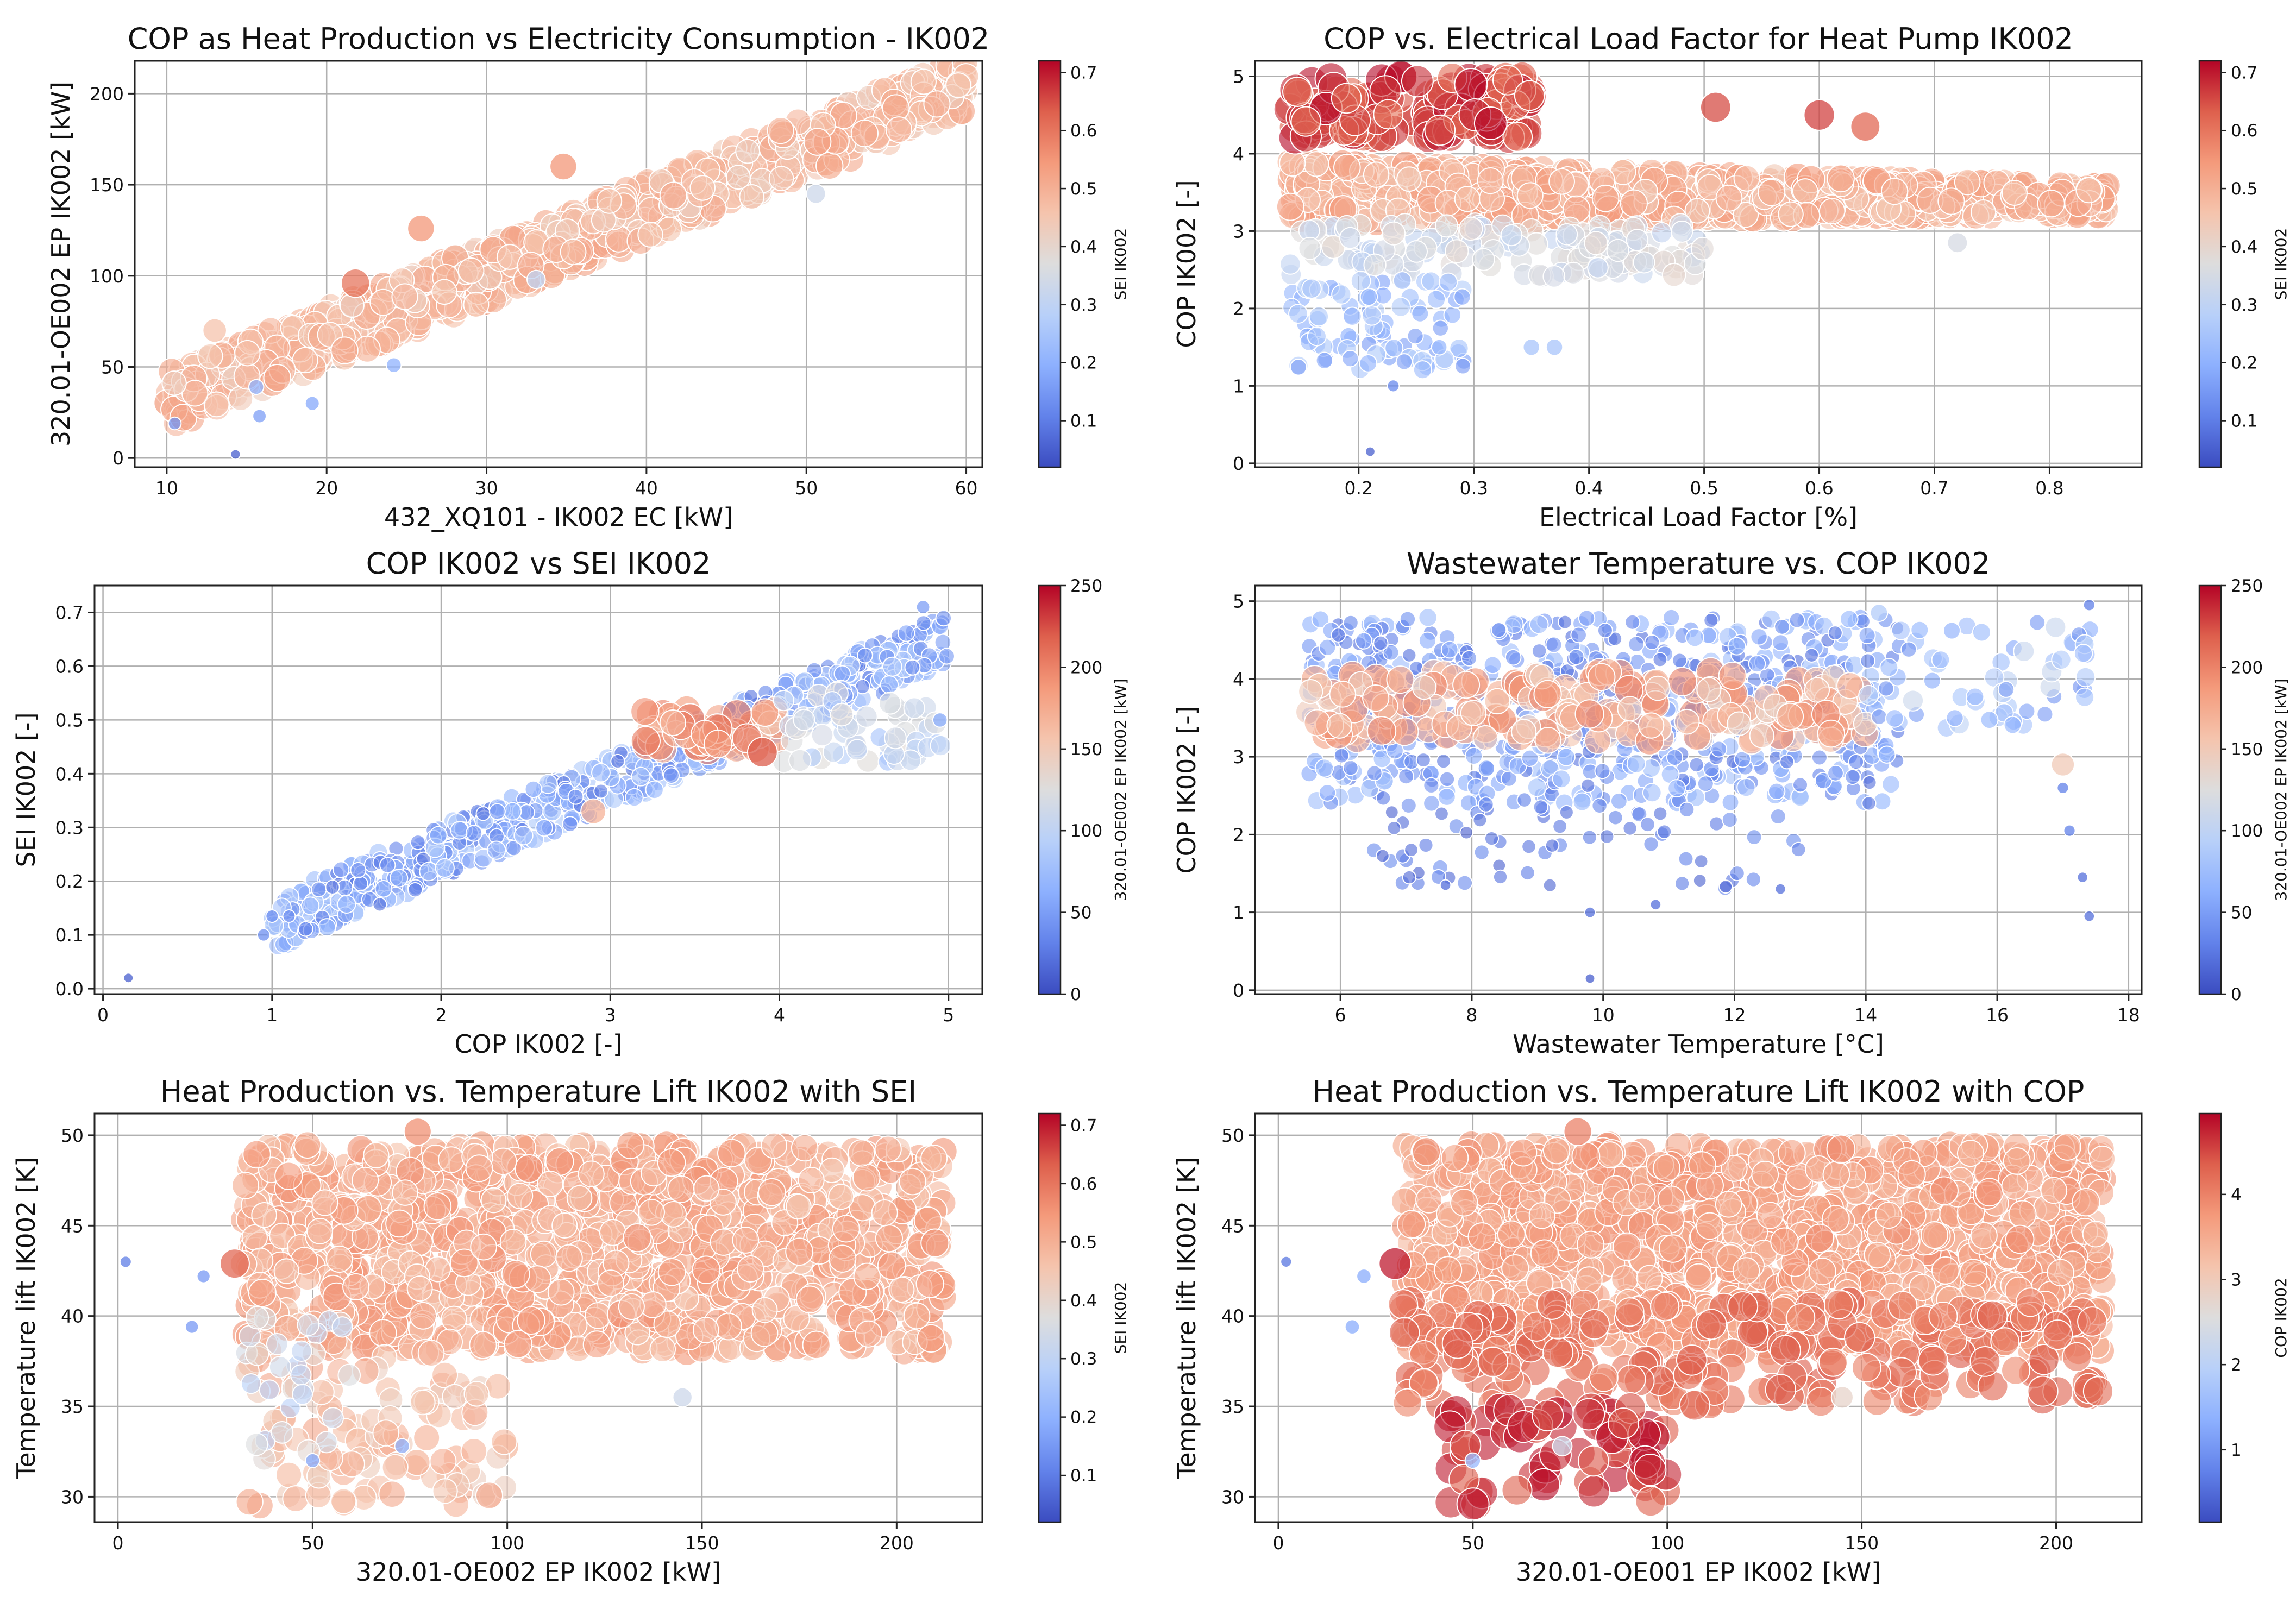 This screenshot has height=1603, width=2296. Describe the element at coordinates (948, 1015) in the screenshot. I see `x-tick-label: 5` at that location.